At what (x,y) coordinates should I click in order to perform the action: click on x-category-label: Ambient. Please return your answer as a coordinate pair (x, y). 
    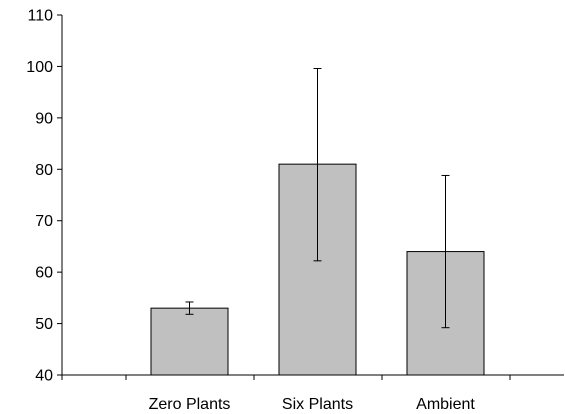
    Looking at the image, I should click on (445, 404).